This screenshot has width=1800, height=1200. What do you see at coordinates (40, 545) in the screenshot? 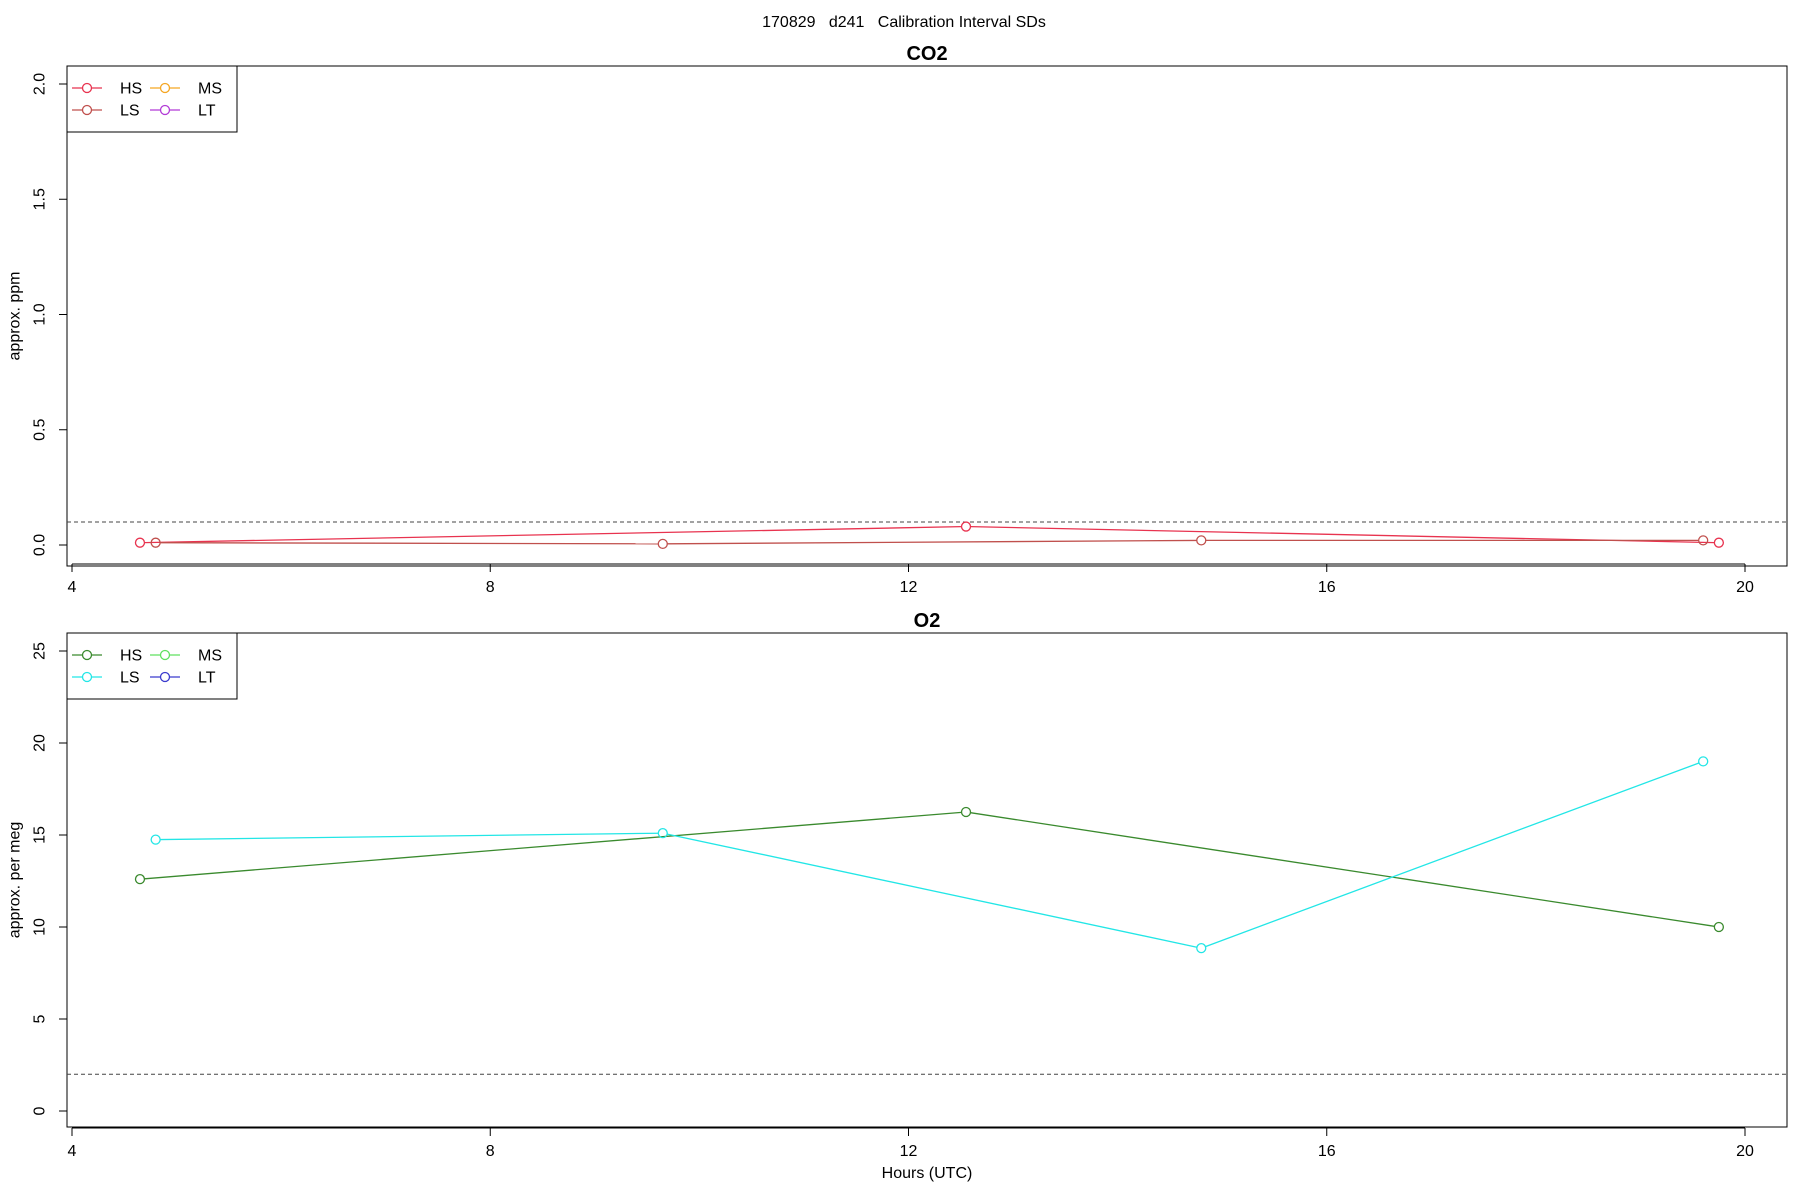
I see `y-tick-label: 0.0` at bounding box center [40, 545].